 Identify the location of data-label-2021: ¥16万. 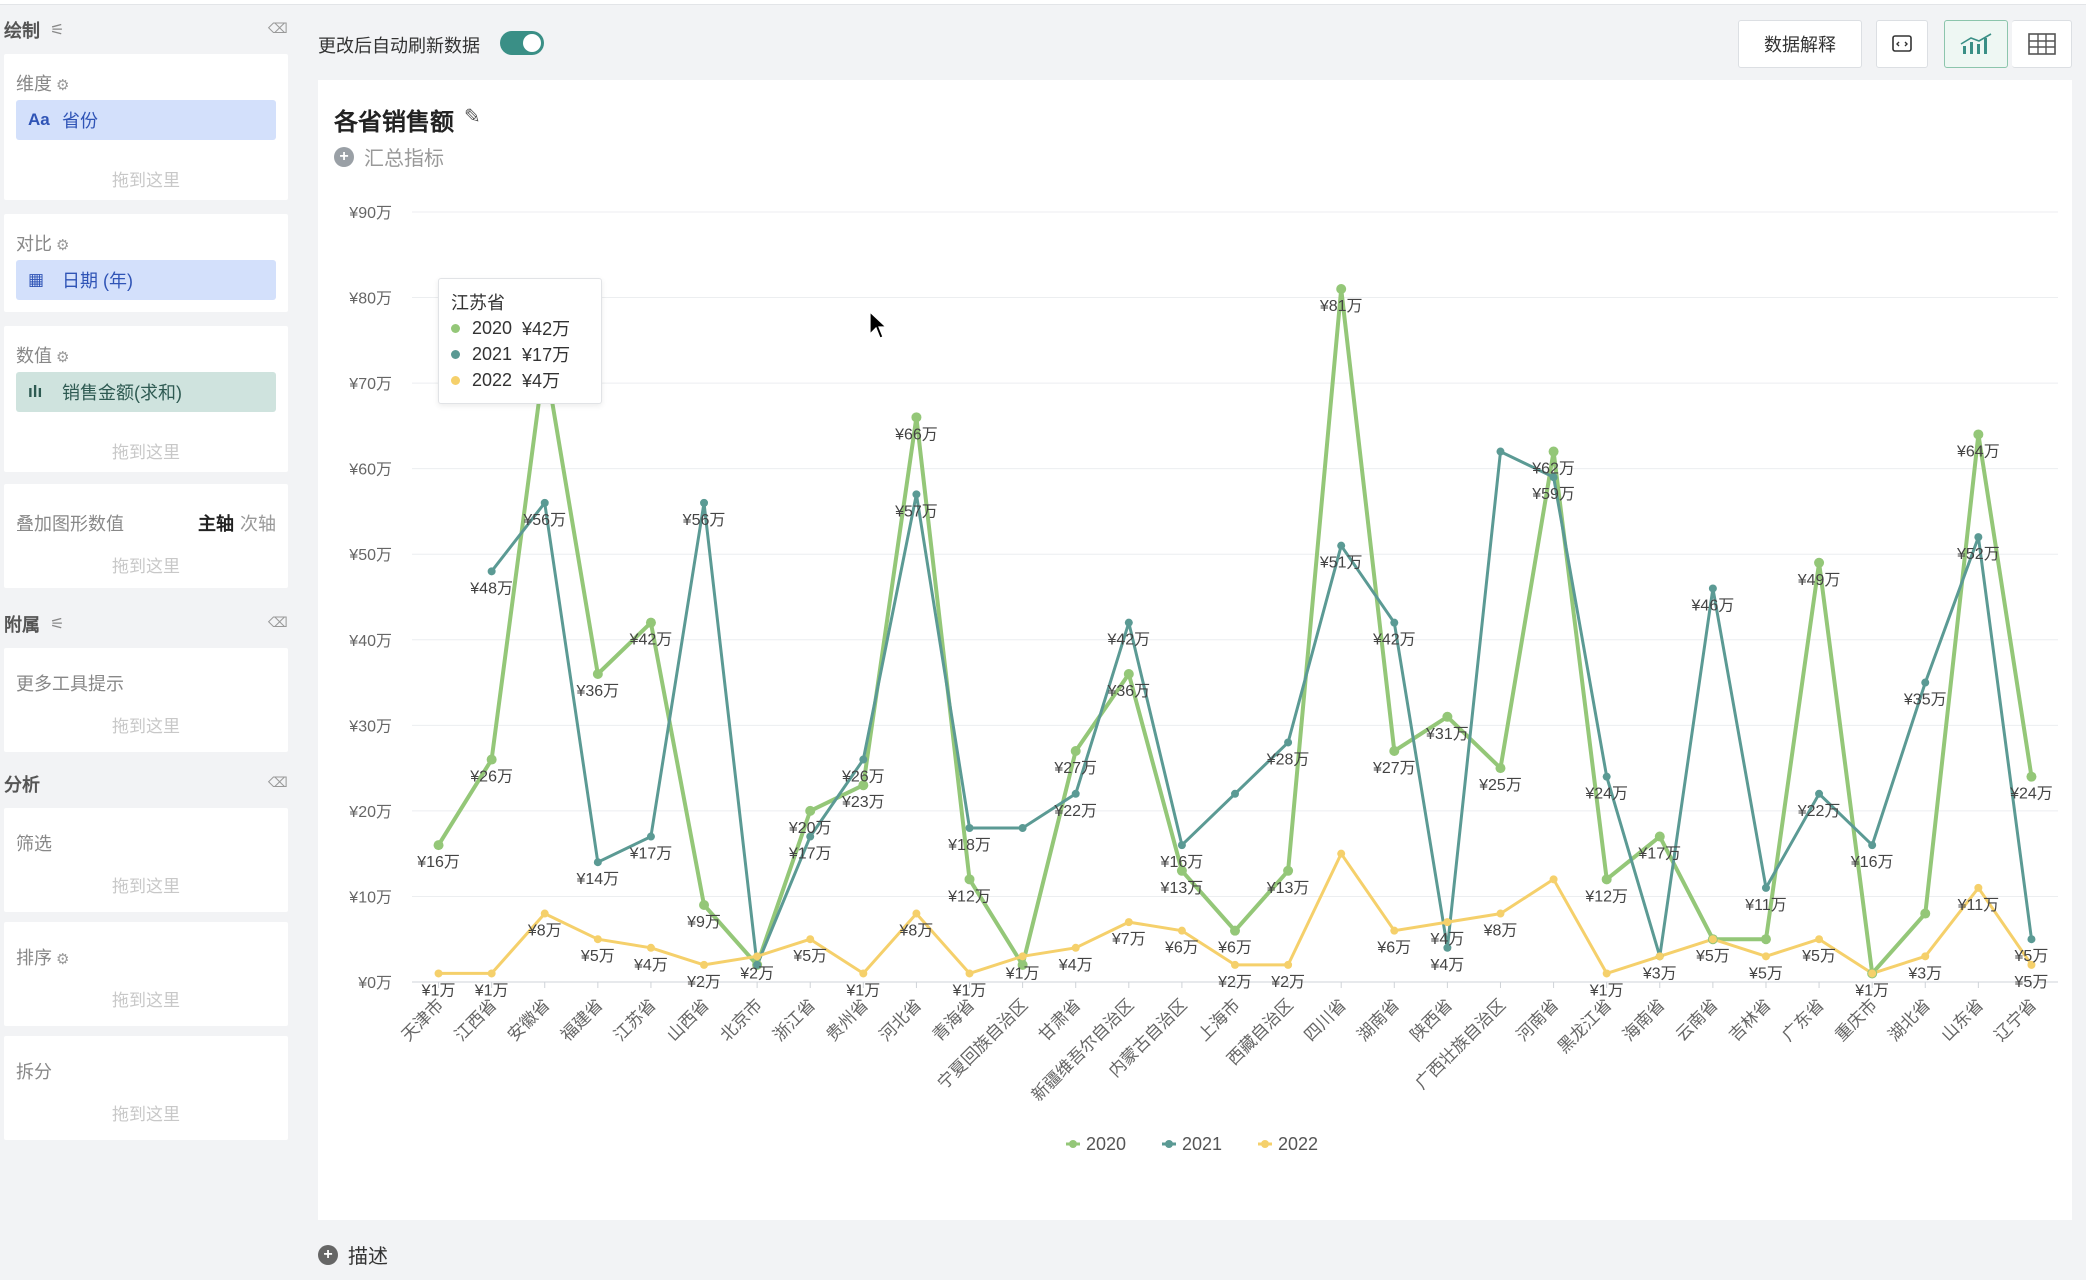
(1872, 862).